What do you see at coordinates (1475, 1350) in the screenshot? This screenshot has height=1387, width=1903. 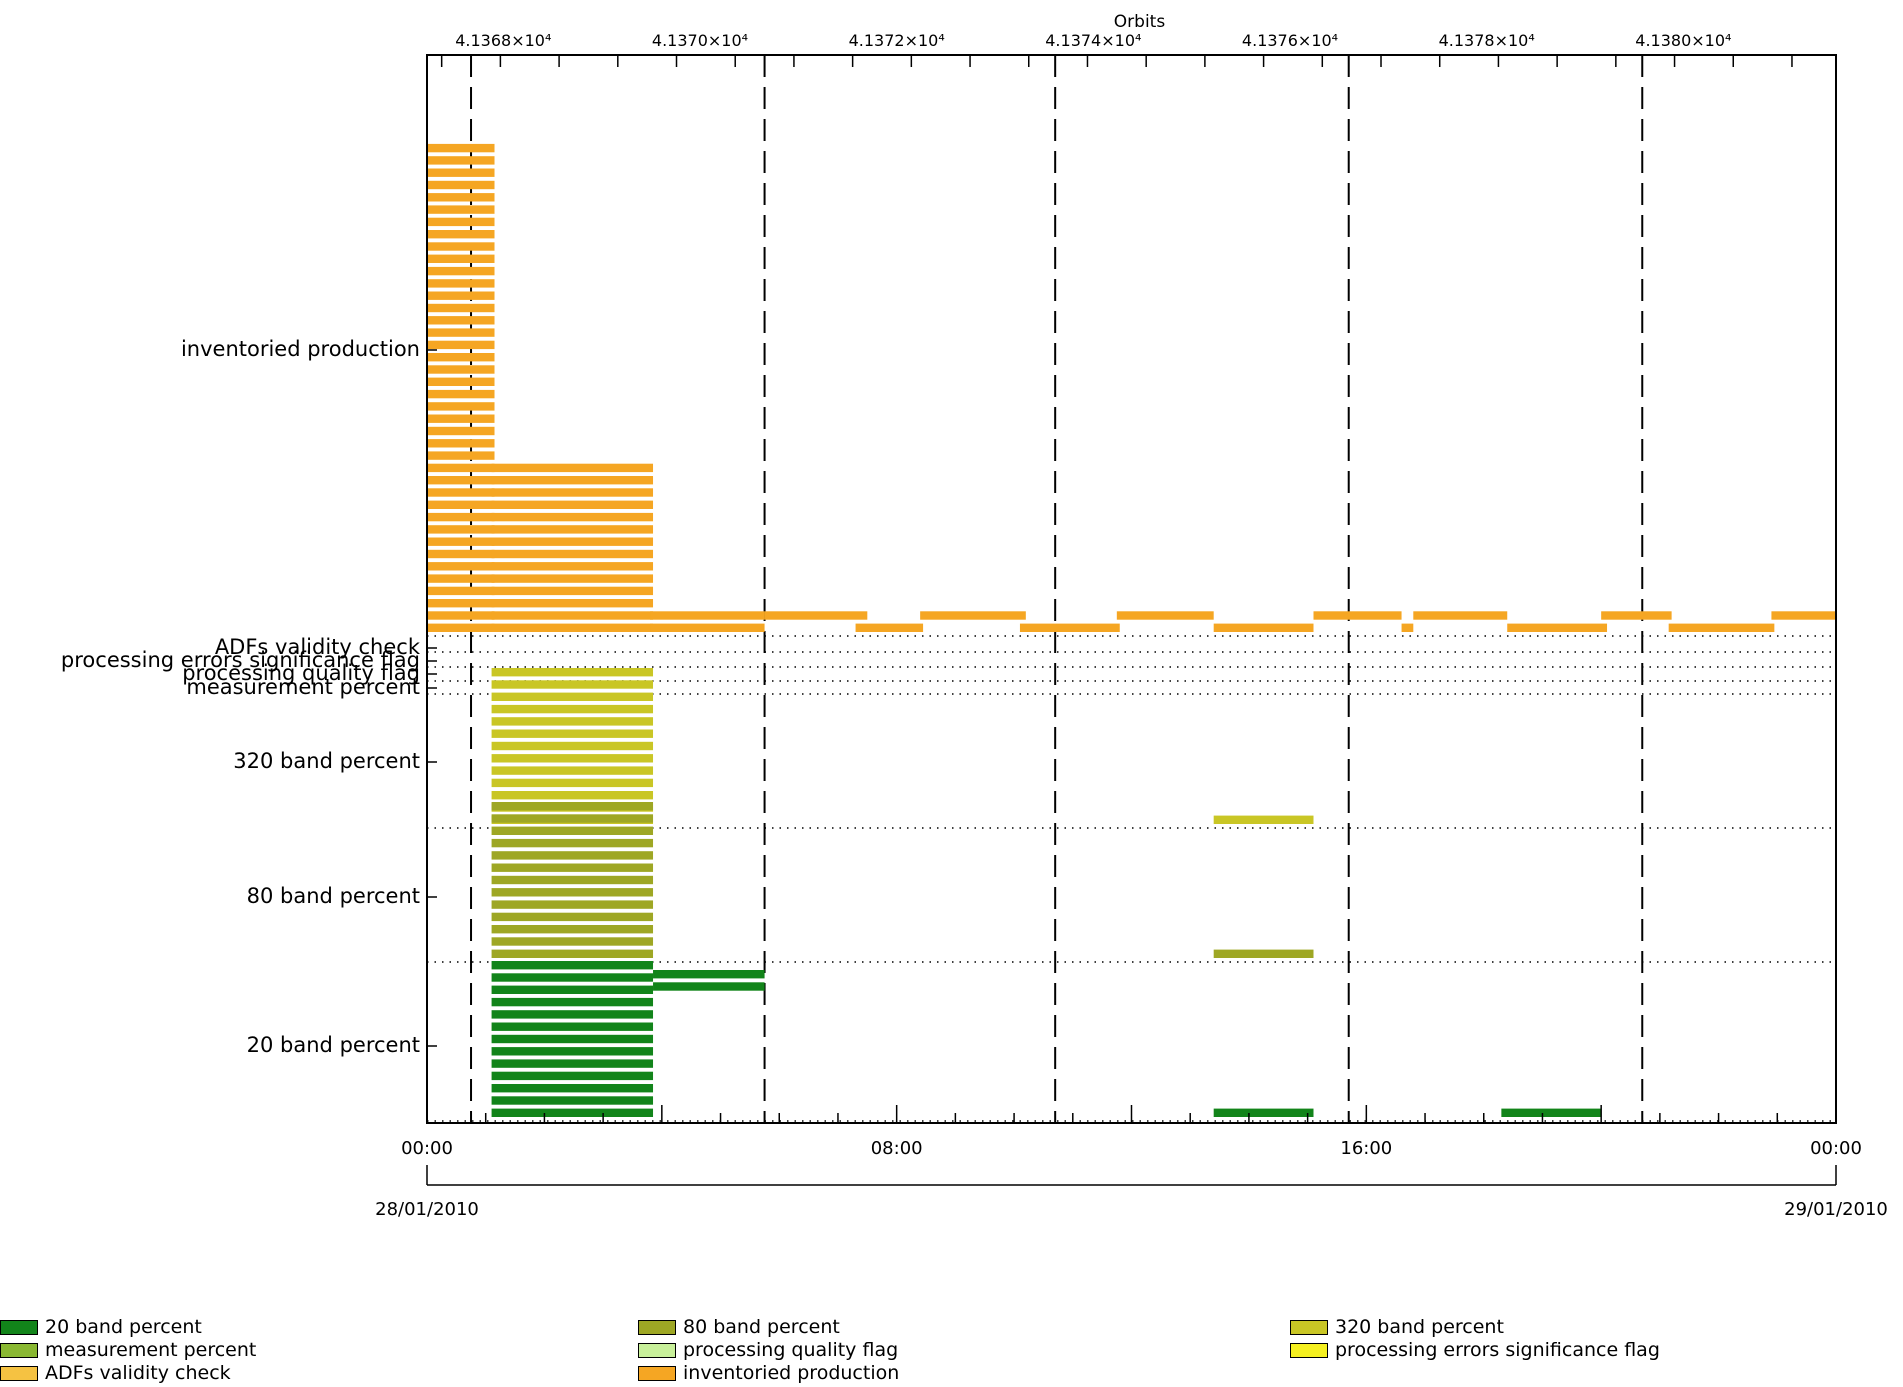 I see `legend-item-processing-errors-significance-flag: processing errors significance flag` at bounding box center [1475, 1350].